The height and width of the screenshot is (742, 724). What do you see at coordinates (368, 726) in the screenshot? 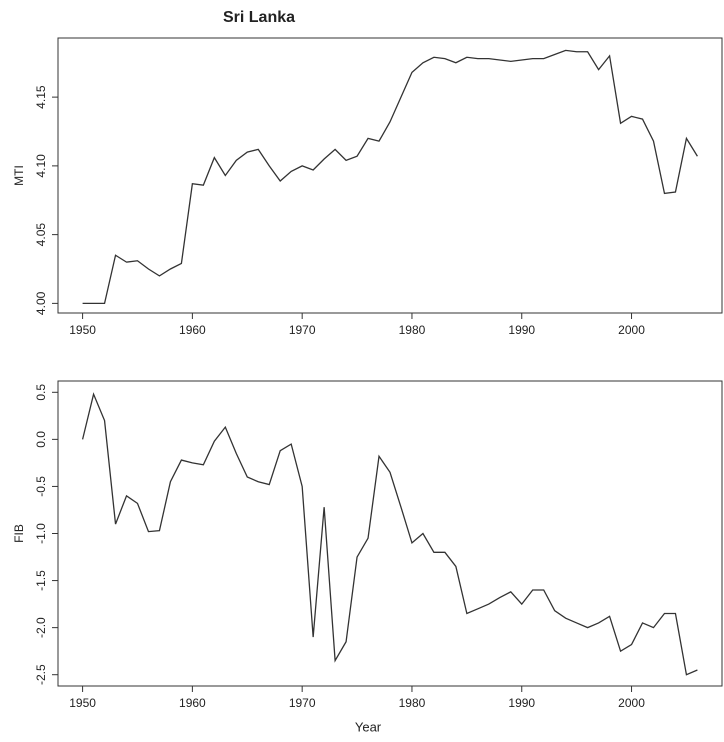
I see `x-axis-label: Year` at bounding box center [368, 726].